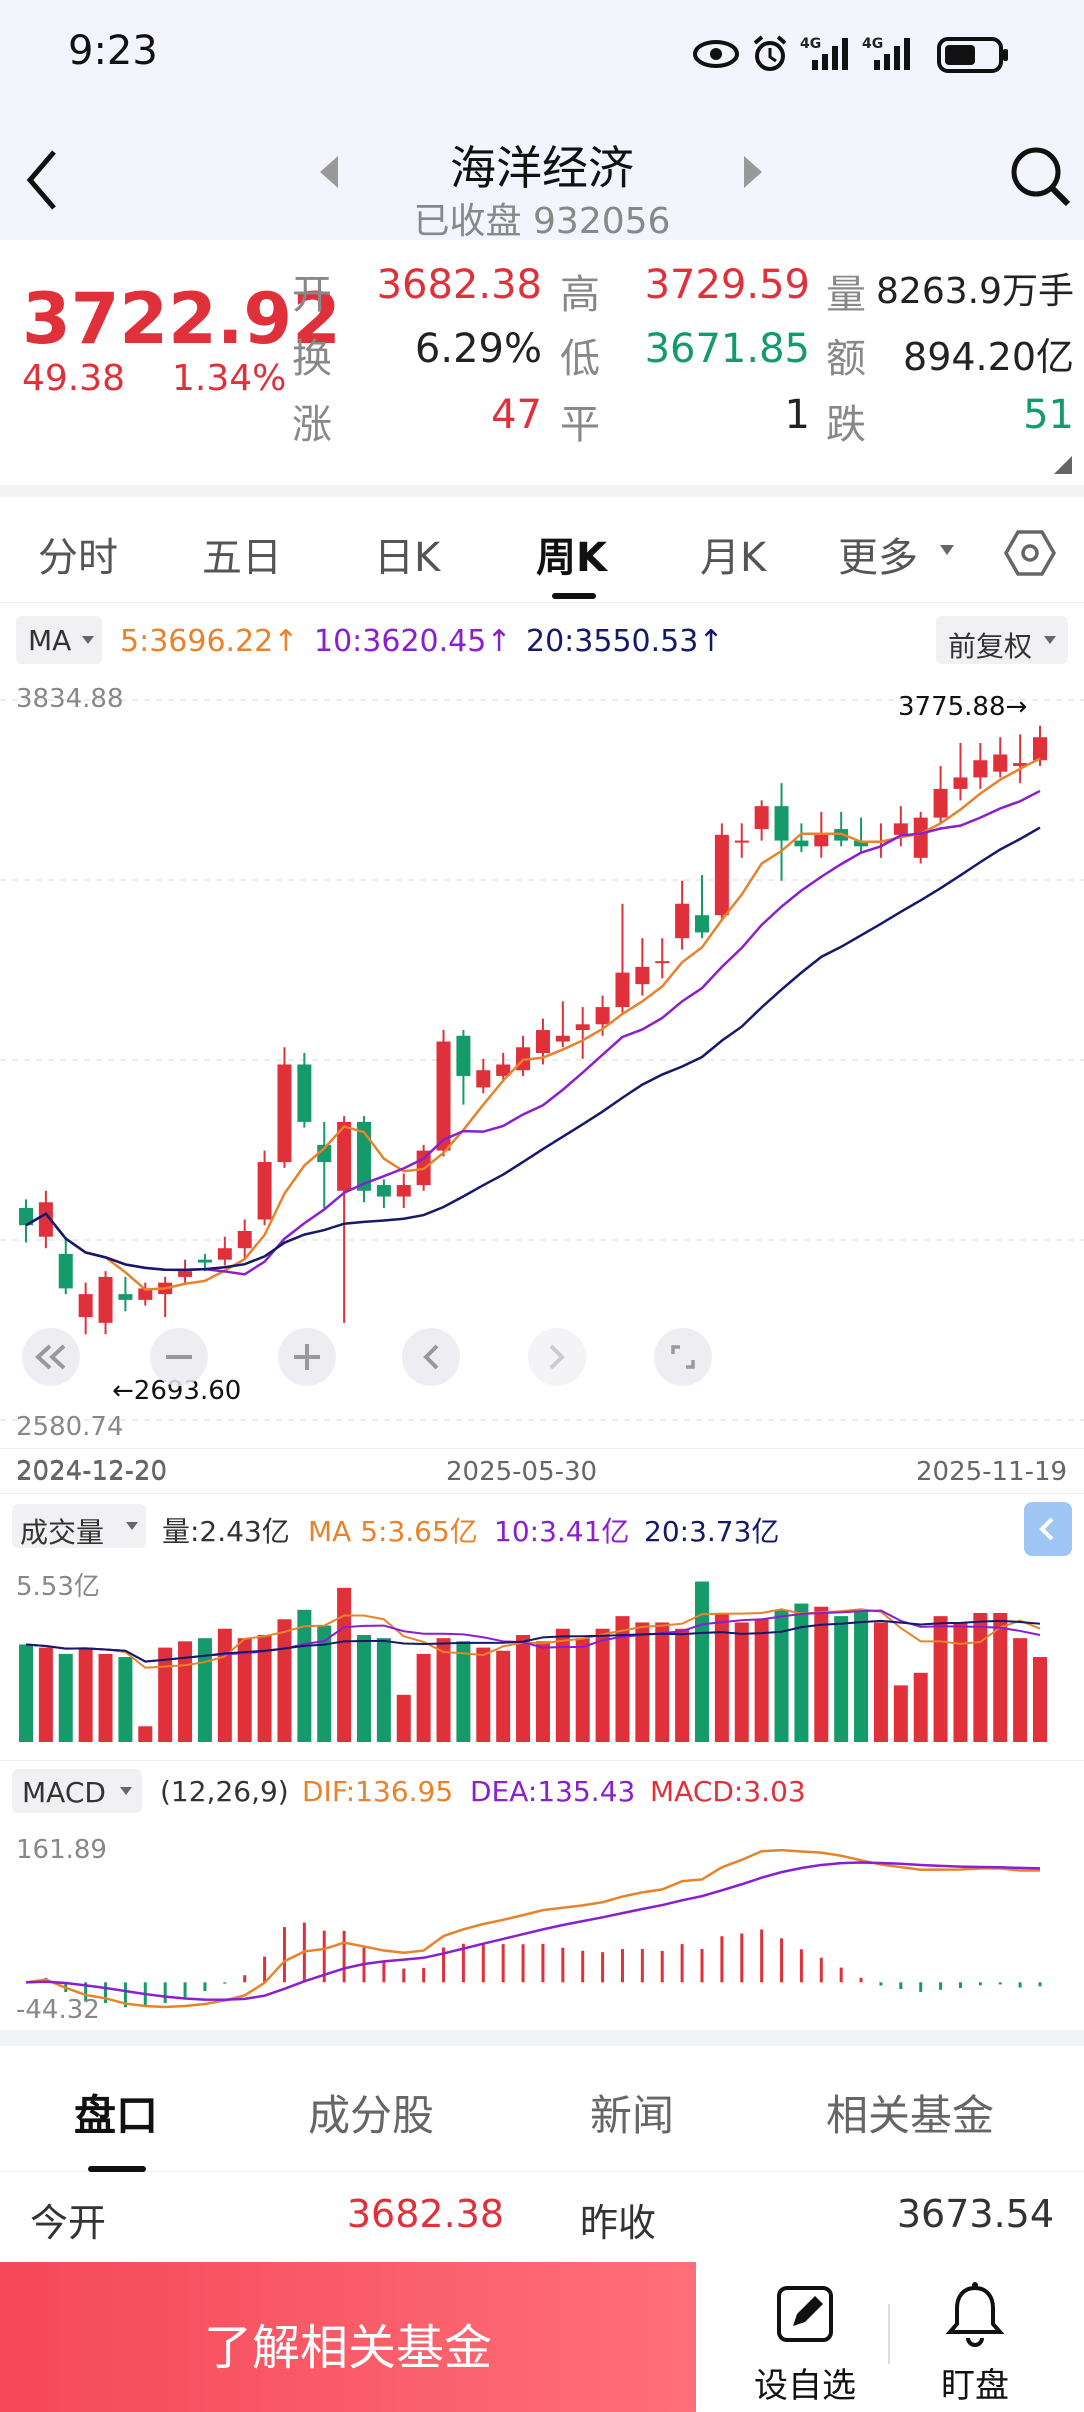 The width and height of the screenshot is (1084, 2412). What do you see at coordinates (910, 2115) in the screenshot?
I see `tab-related-funds: 相关基金` at bounding box center [910, 2115].